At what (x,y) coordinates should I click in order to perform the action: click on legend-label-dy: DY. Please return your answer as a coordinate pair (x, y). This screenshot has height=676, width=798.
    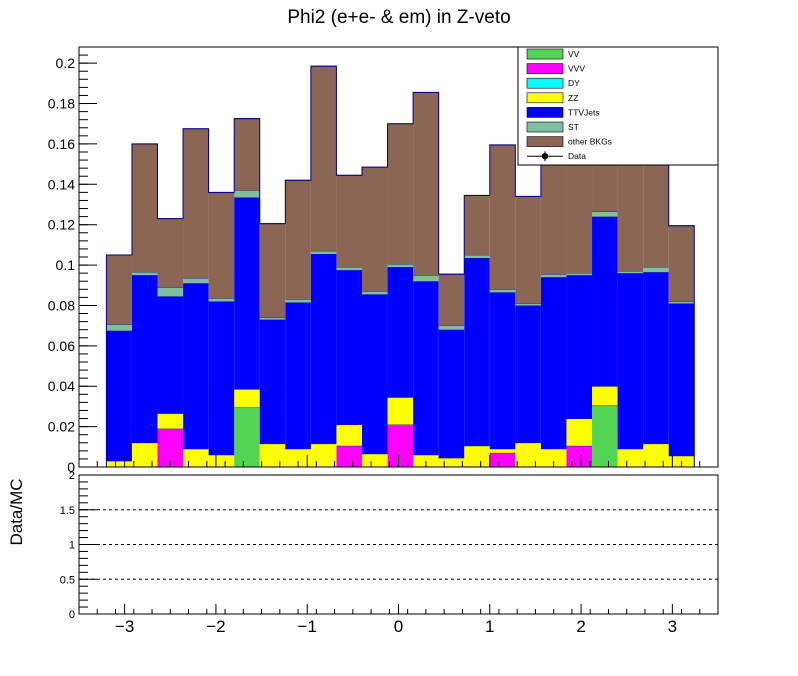
    Looking at the image, I should click on (574, 83).